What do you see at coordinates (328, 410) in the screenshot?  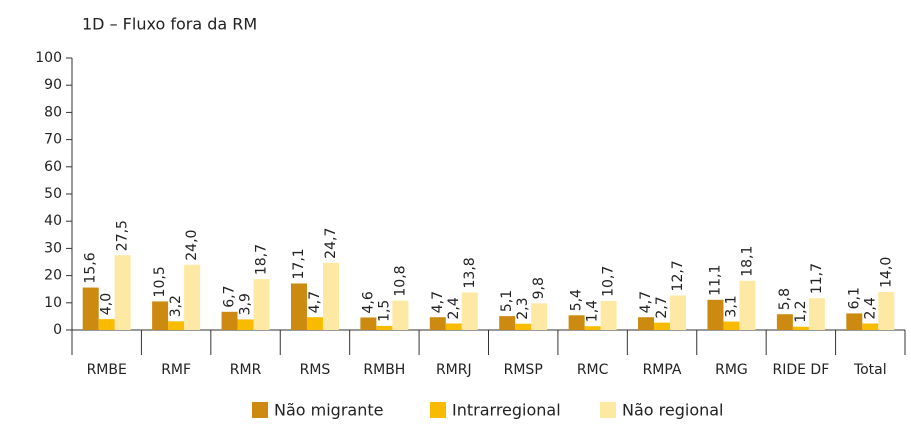 I see `legend-label: Não migrante` at bounding box center [328, 410].